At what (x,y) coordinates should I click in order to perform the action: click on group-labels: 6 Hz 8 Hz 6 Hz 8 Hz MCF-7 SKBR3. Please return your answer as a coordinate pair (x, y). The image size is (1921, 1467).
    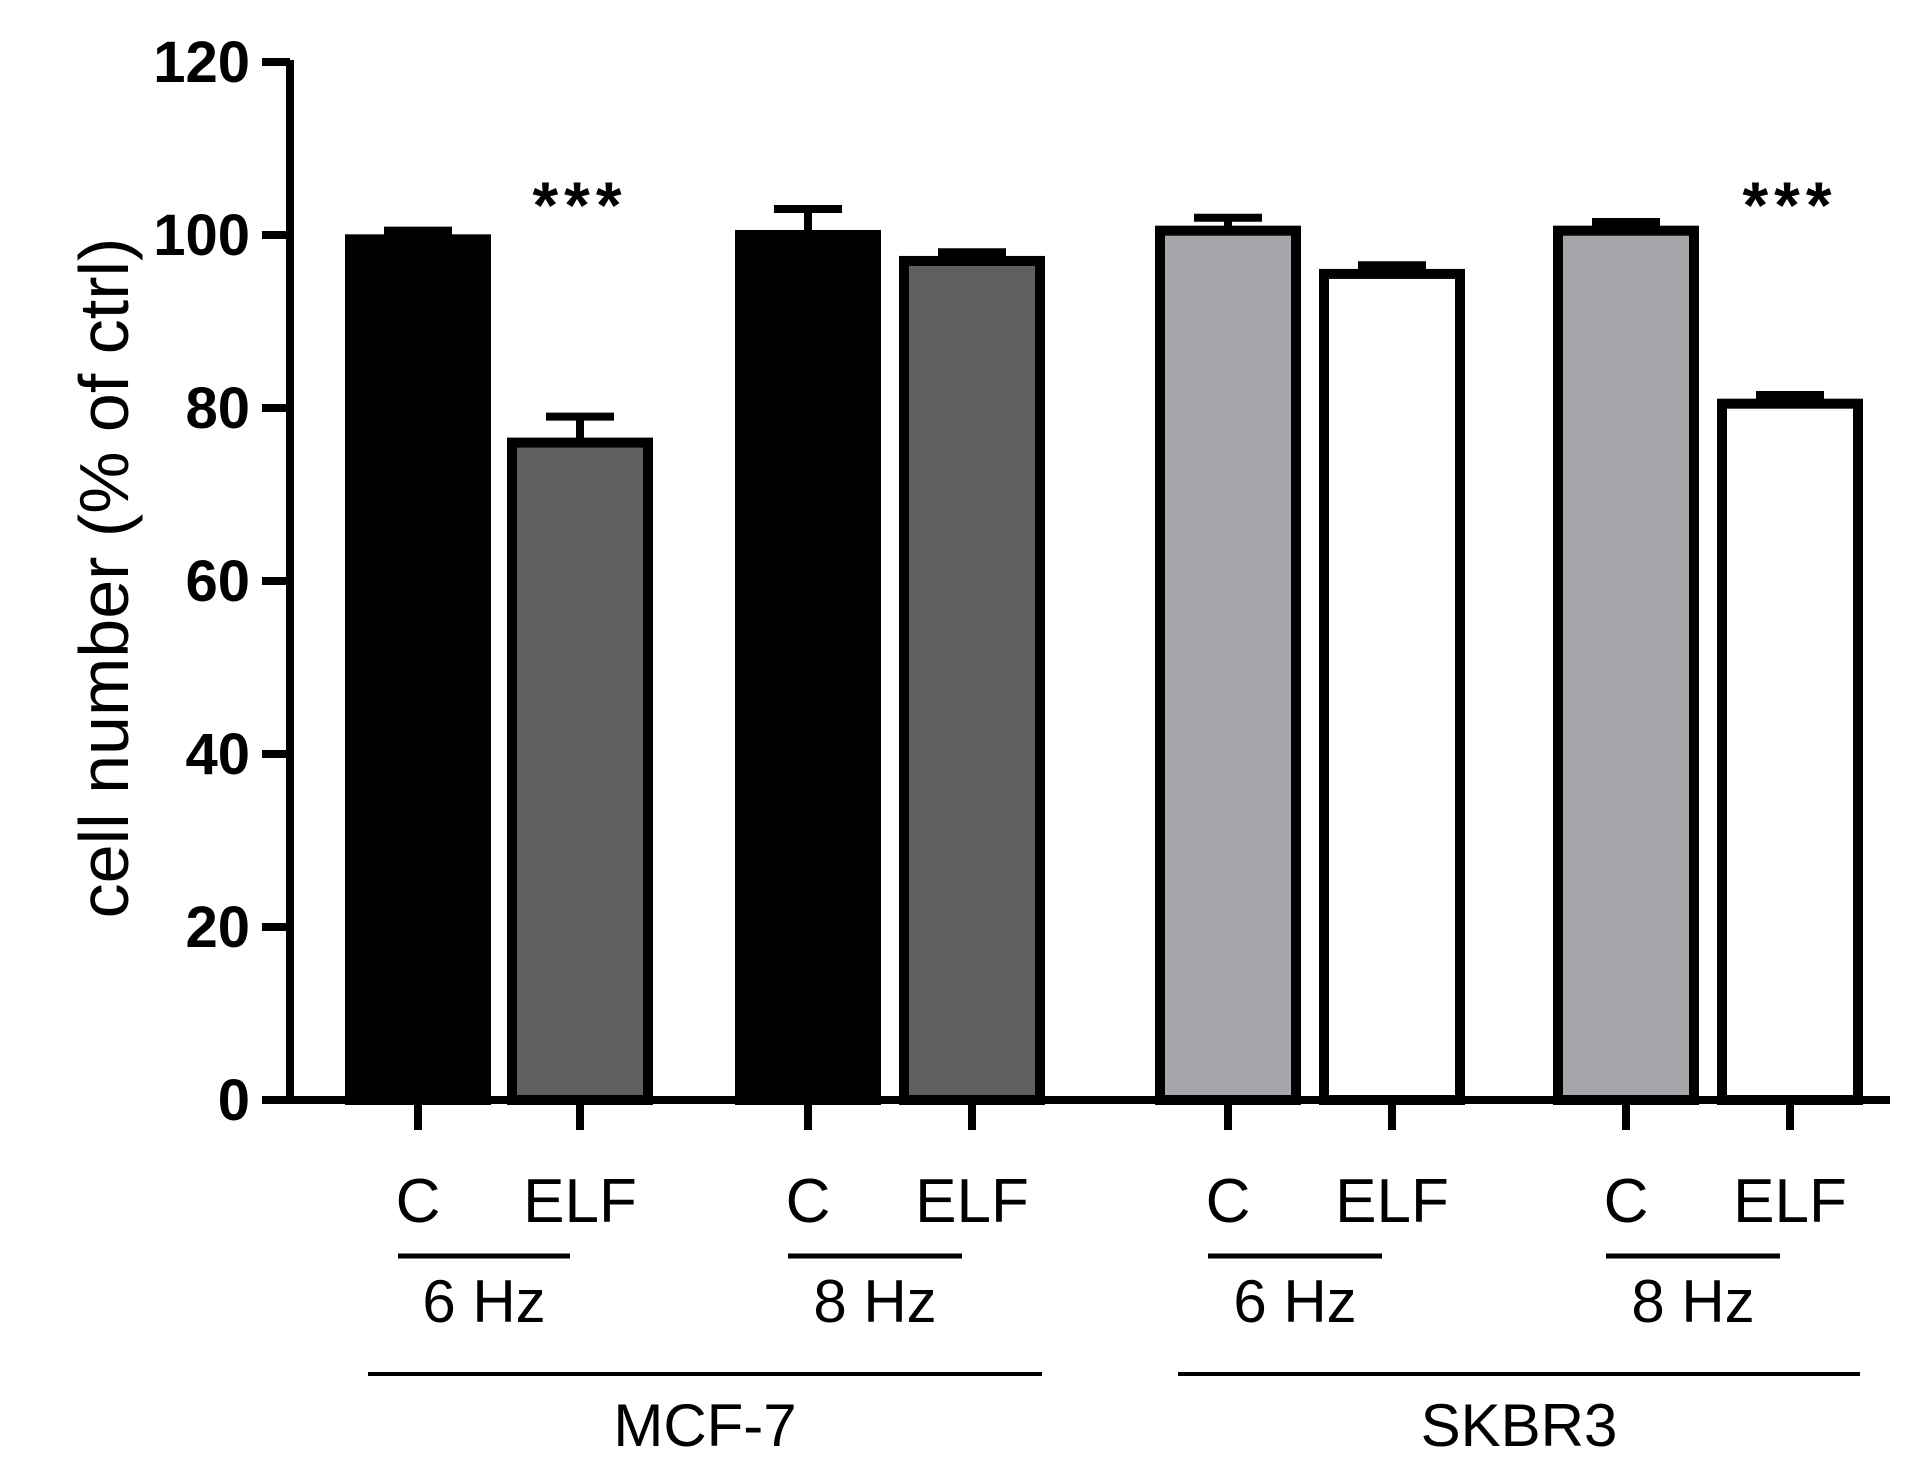
    Looking at the image, I should click on (1114, 1356).